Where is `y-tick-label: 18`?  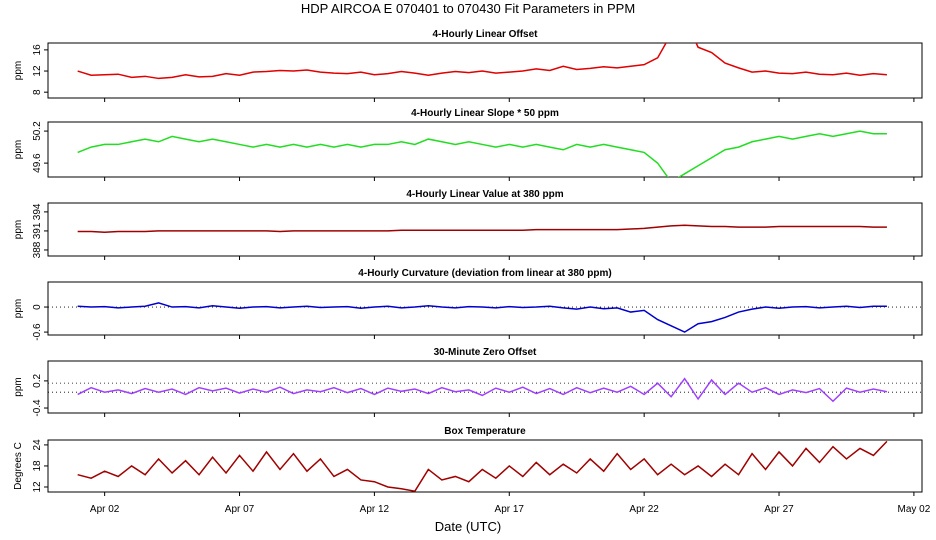 y-tick-label: 18 is located at coordinates (37, 466).